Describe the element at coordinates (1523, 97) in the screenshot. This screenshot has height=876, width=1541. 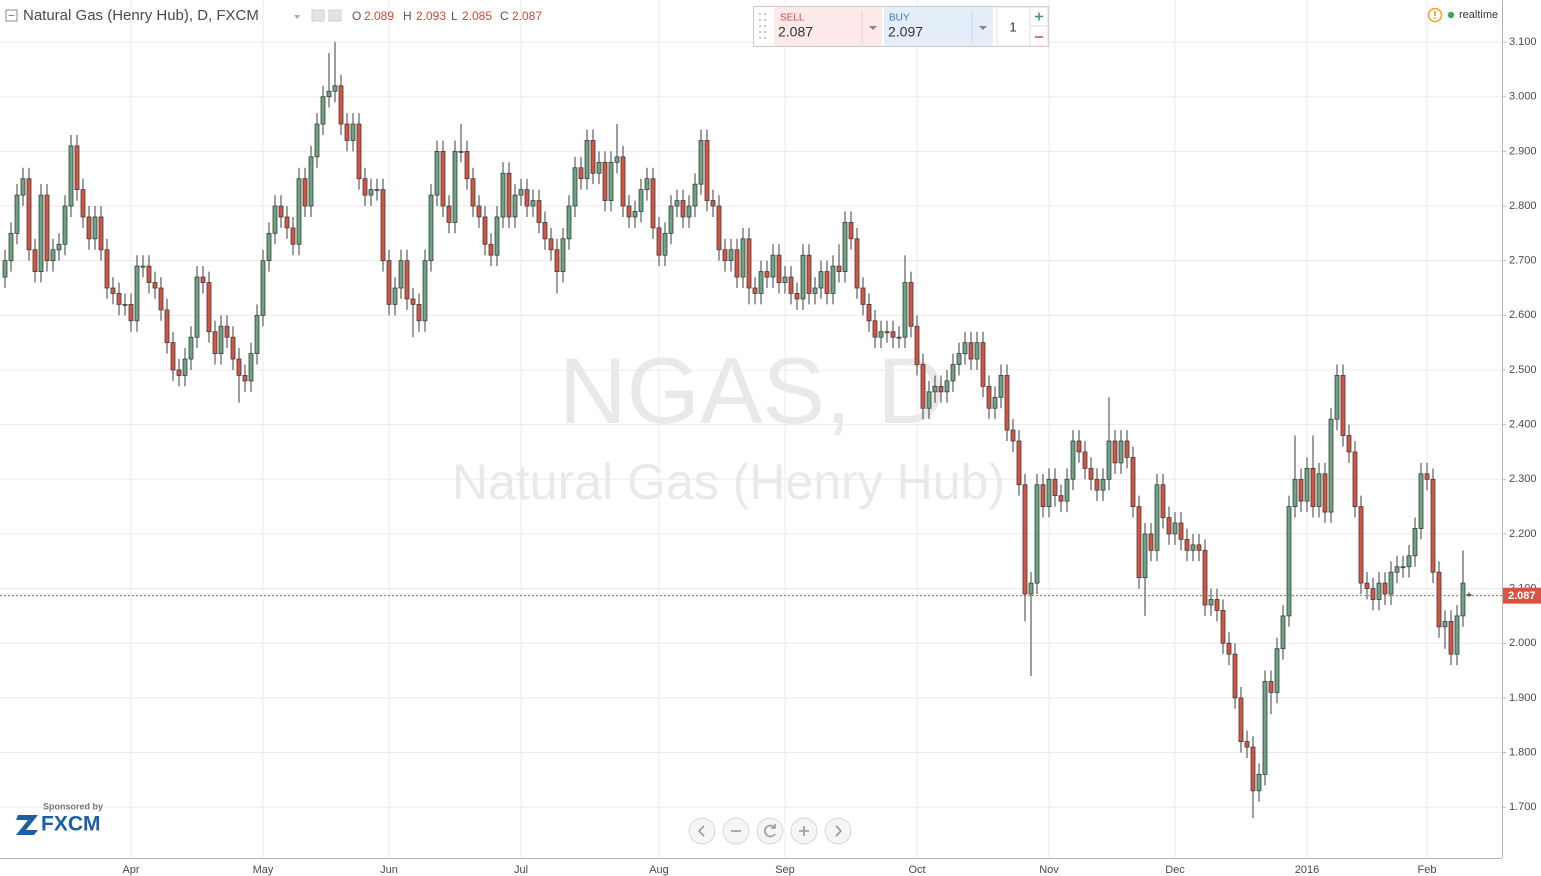
I see `y-tick-label: 3.000` at that location.